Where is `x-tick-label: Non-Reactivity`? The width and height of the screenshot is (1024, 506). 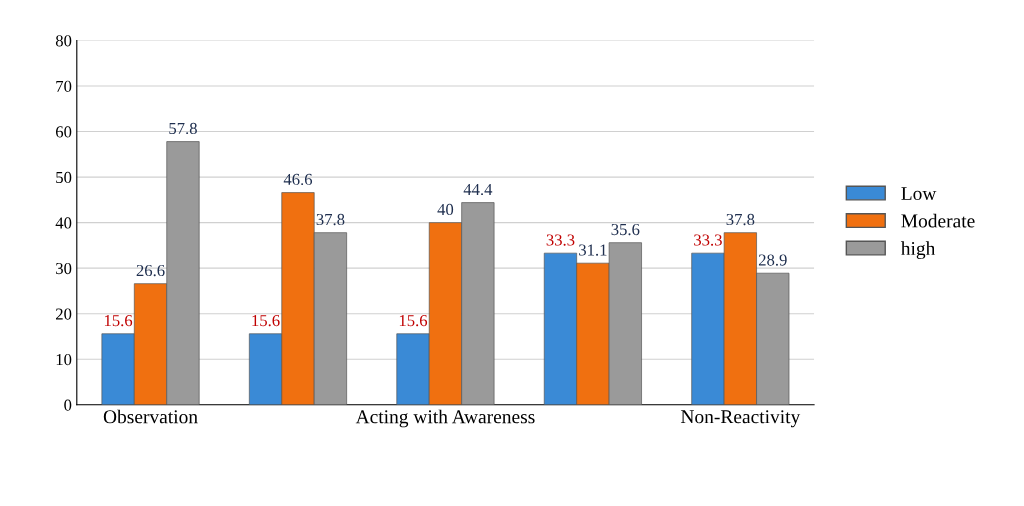 x-tick-label: Non-Reactivity is located at coordinates (740, 419).